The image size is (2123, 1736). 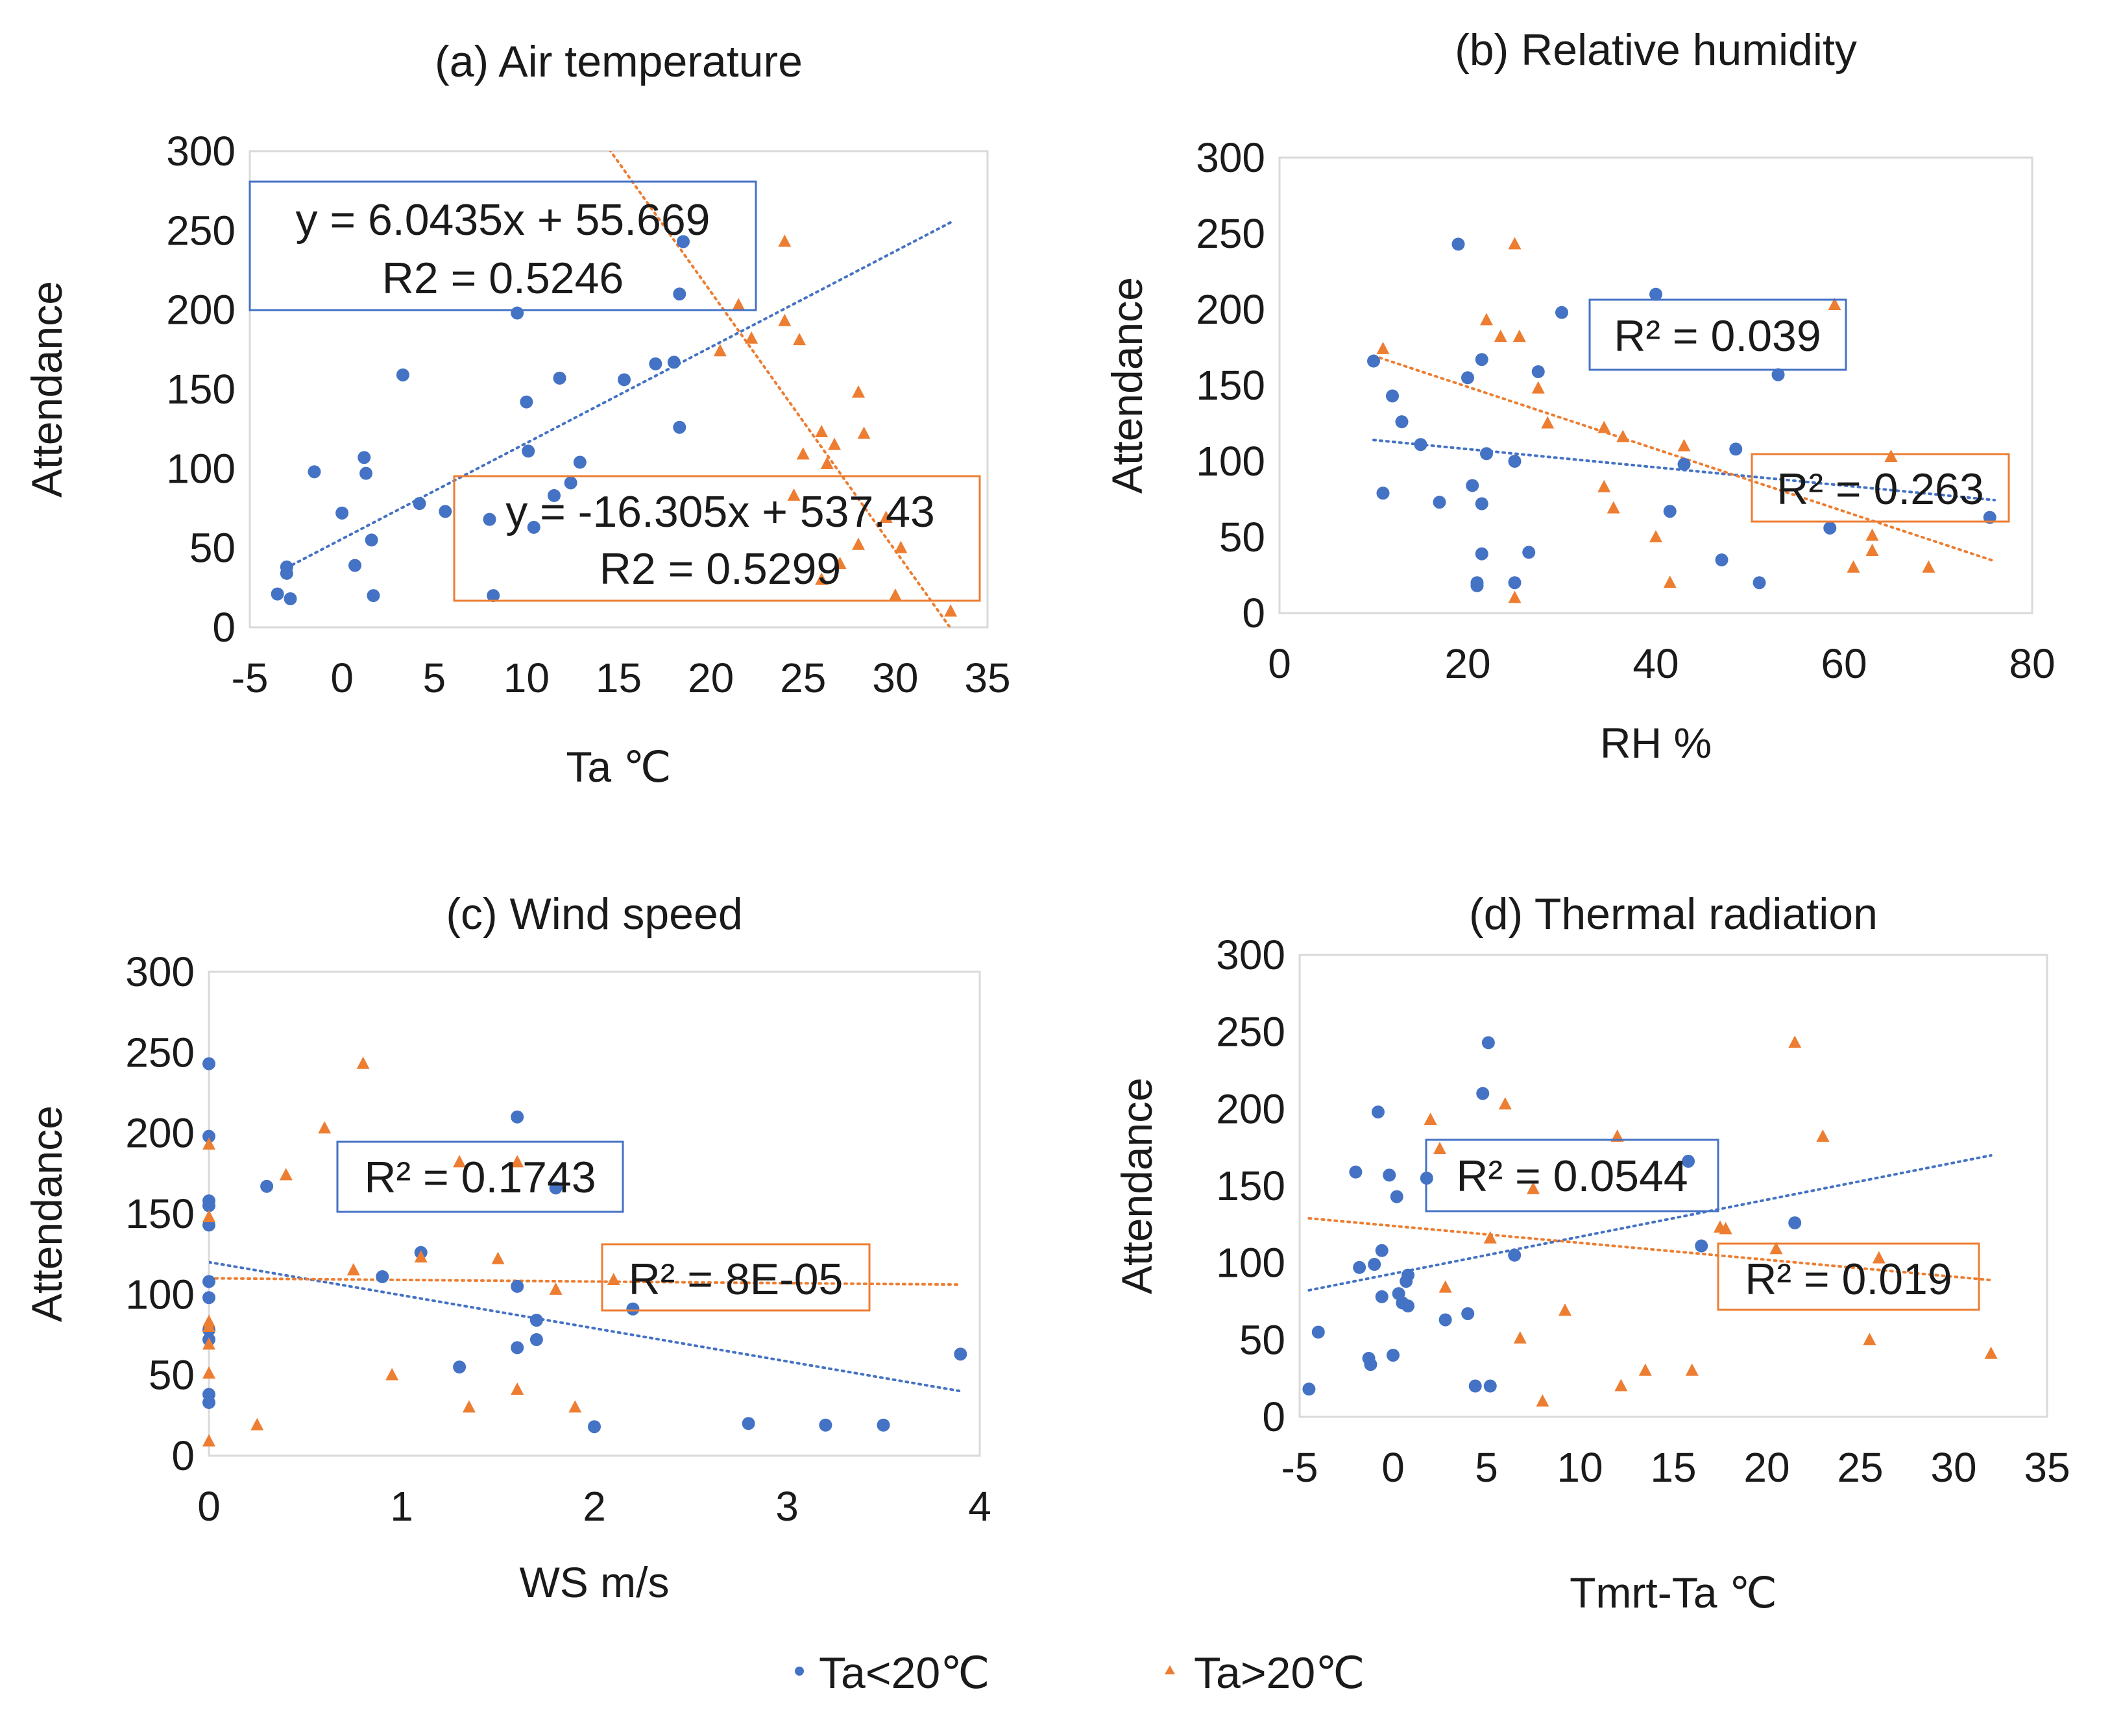 I want to click on trendline-annotation-ta-above-20: R² = 0.263, so click(x=1881, y=488).